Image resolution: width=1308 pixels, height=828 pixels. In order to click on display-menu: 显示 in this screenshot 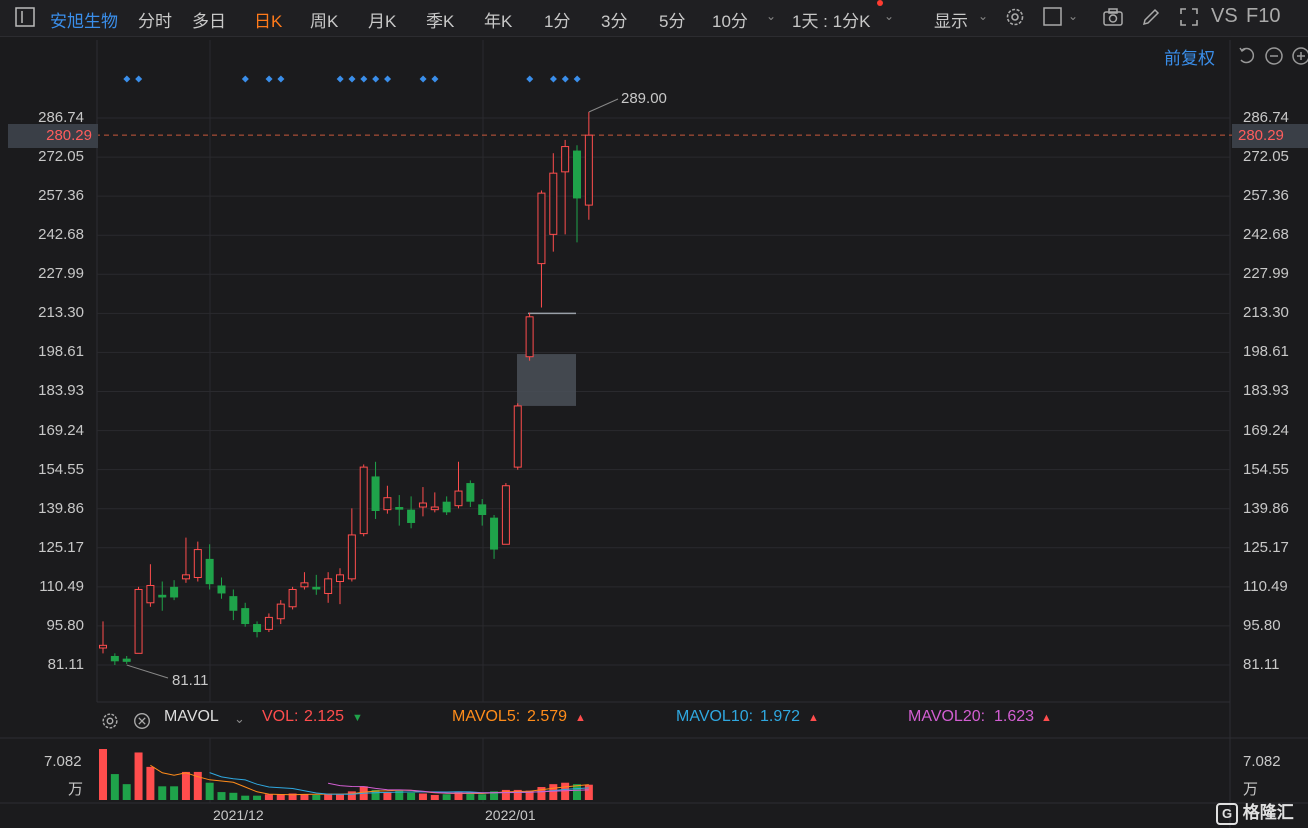, I will do `click(951, 21)`.